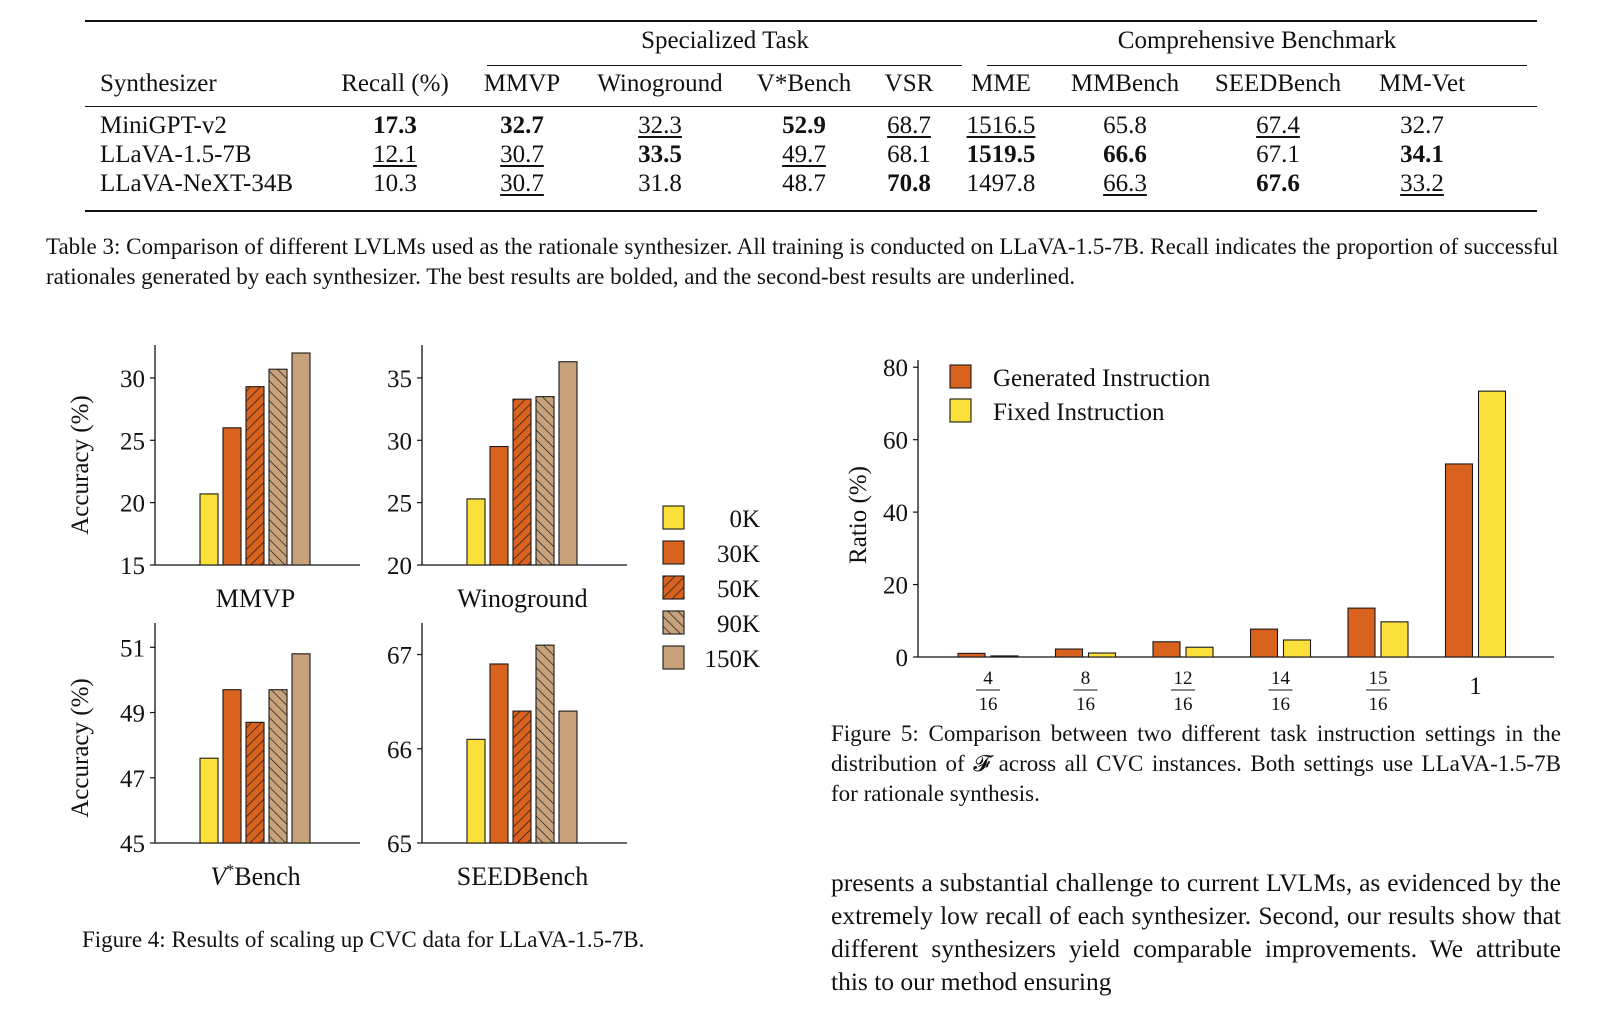 This screenshot has height=1013, width=1616. I want to click on y-tick-label: 67, so click(399, 656).